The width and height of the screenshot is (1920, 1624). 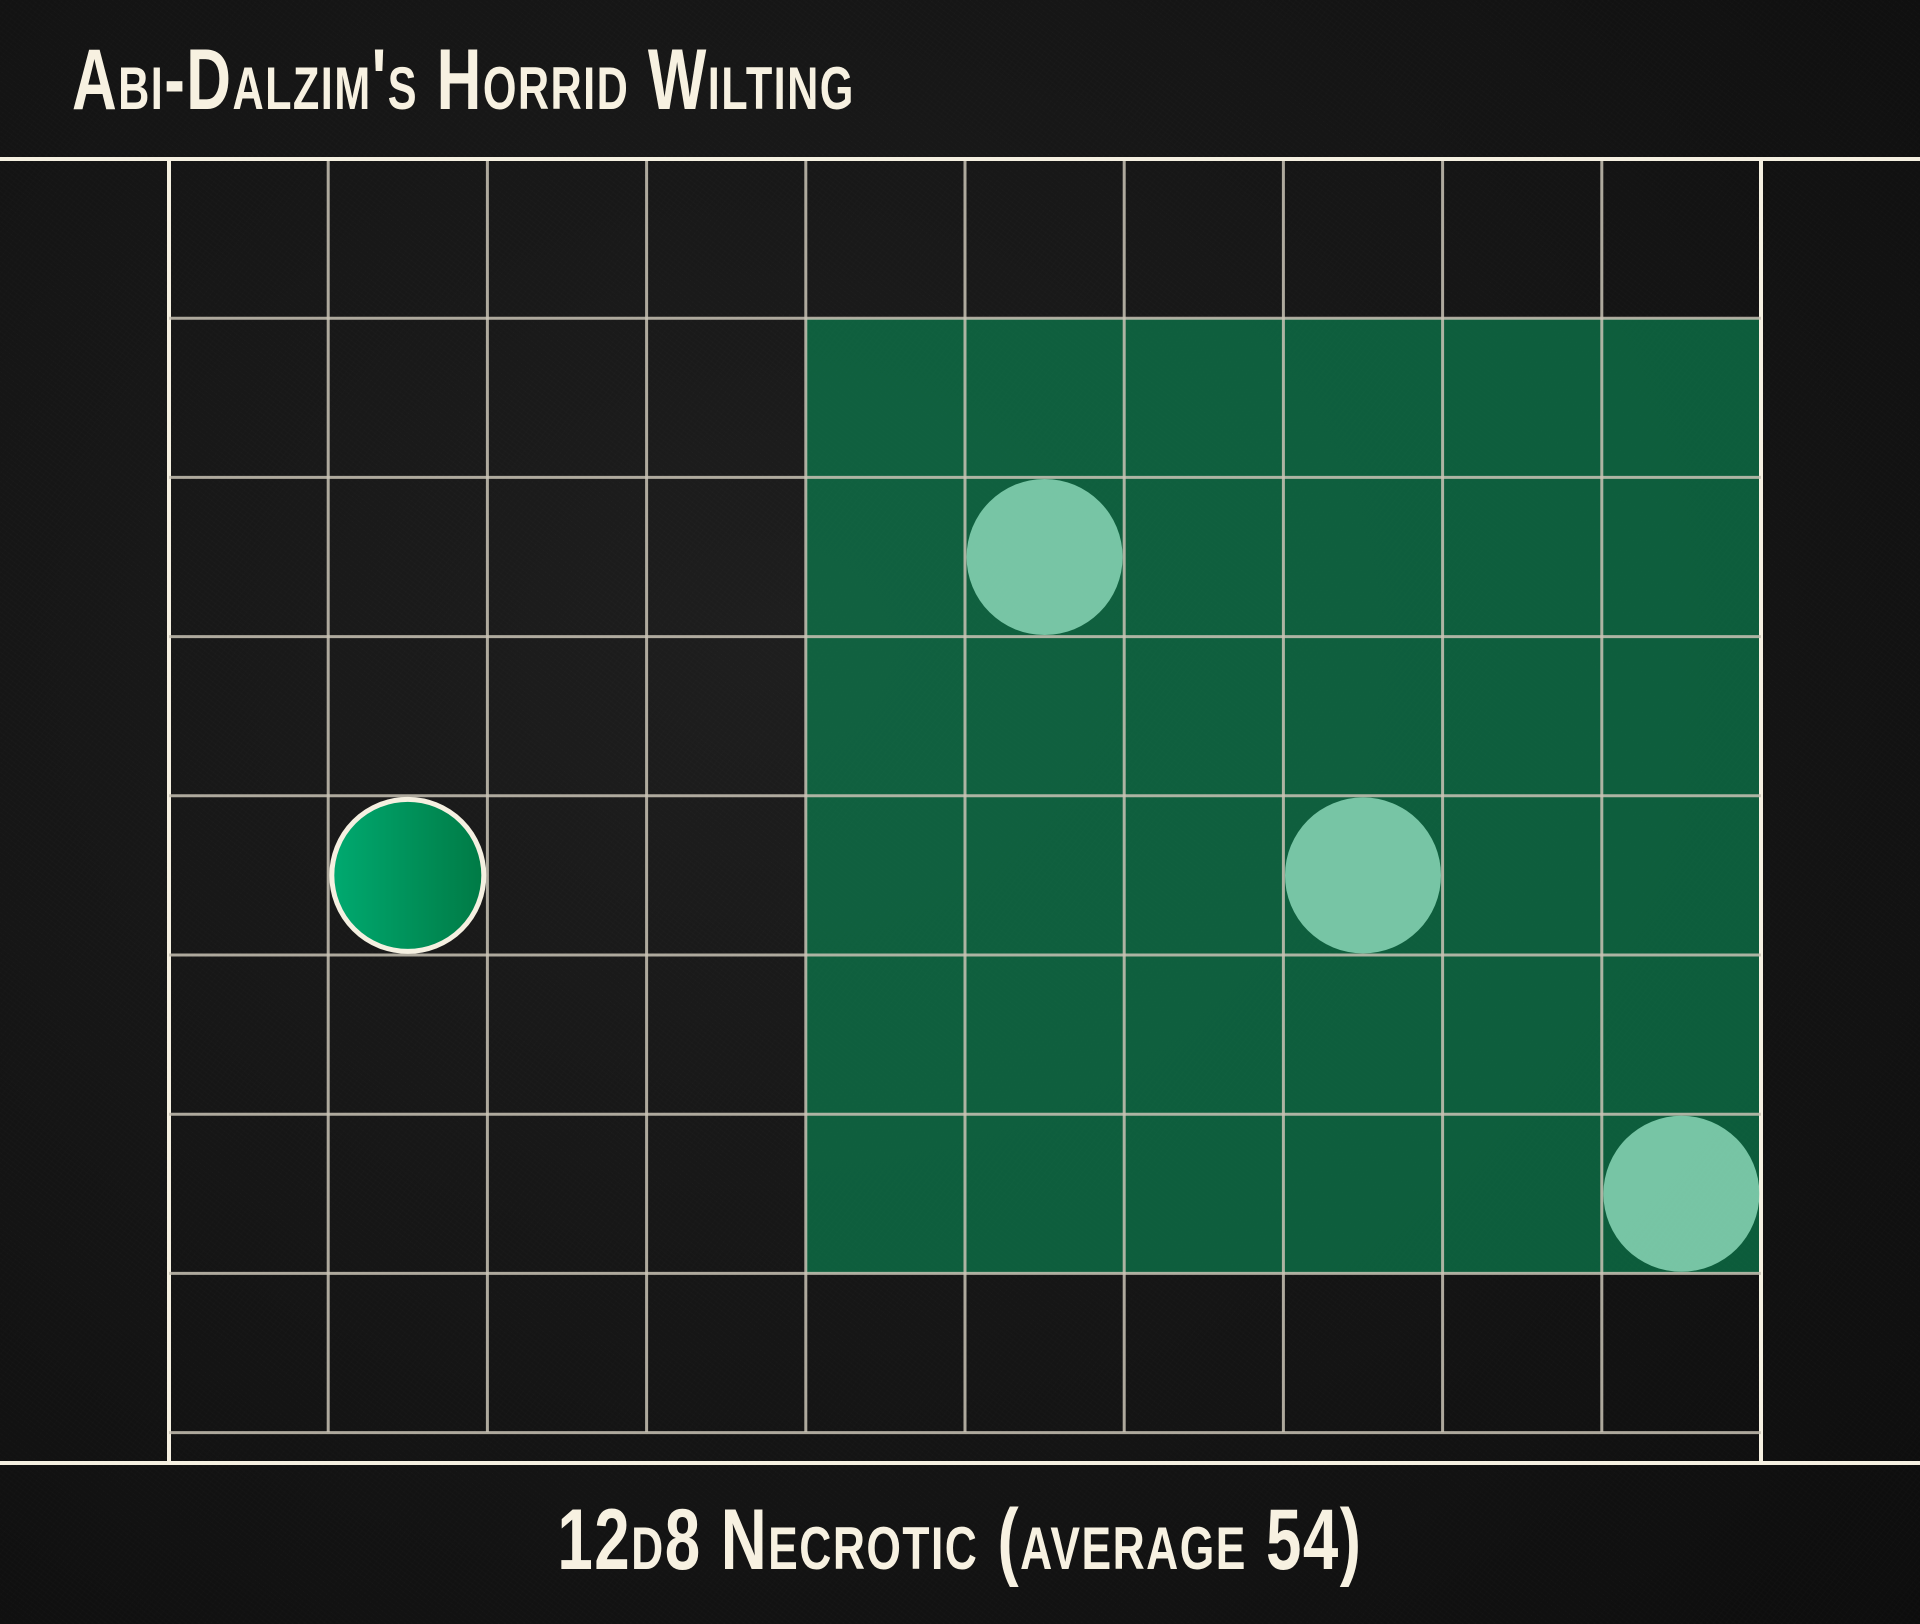 I want to click on damage-caption: 12d8 Necrotic (average 54), so click(x=960, y=1540).